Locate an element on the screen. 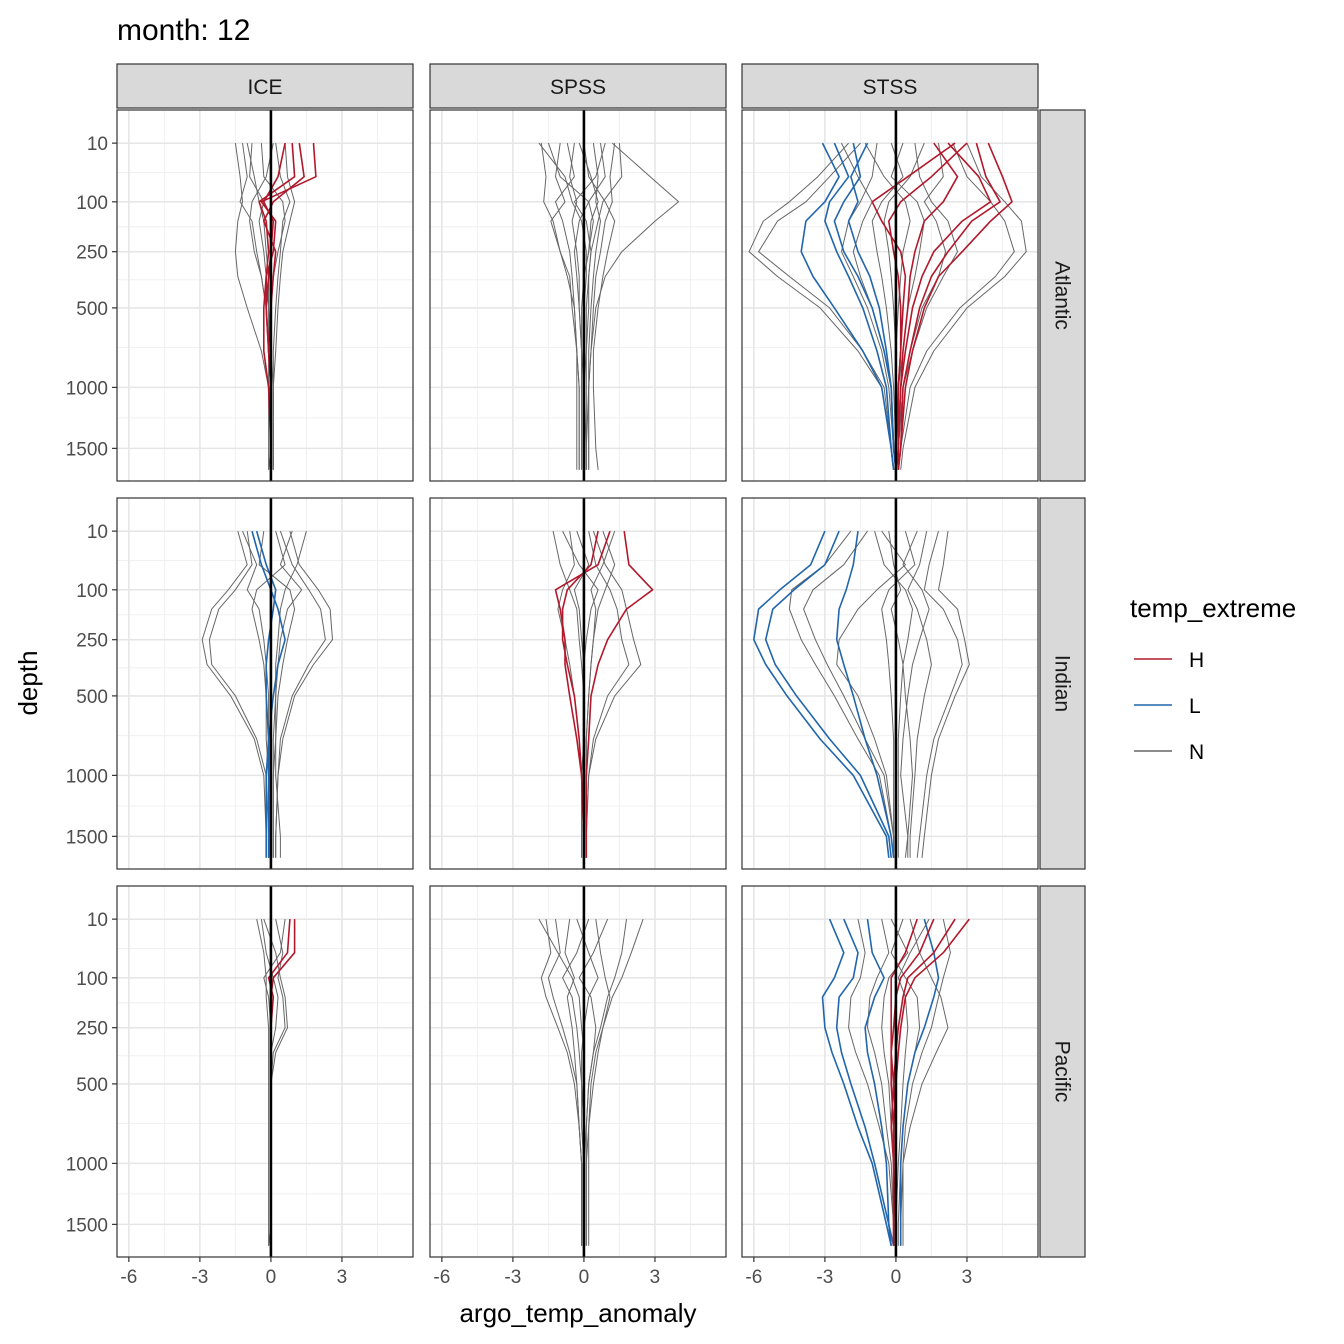 The height and width of the screenshot is (1344, 1344). facet-strip-label: ICE is located at coordinates (264, 87).